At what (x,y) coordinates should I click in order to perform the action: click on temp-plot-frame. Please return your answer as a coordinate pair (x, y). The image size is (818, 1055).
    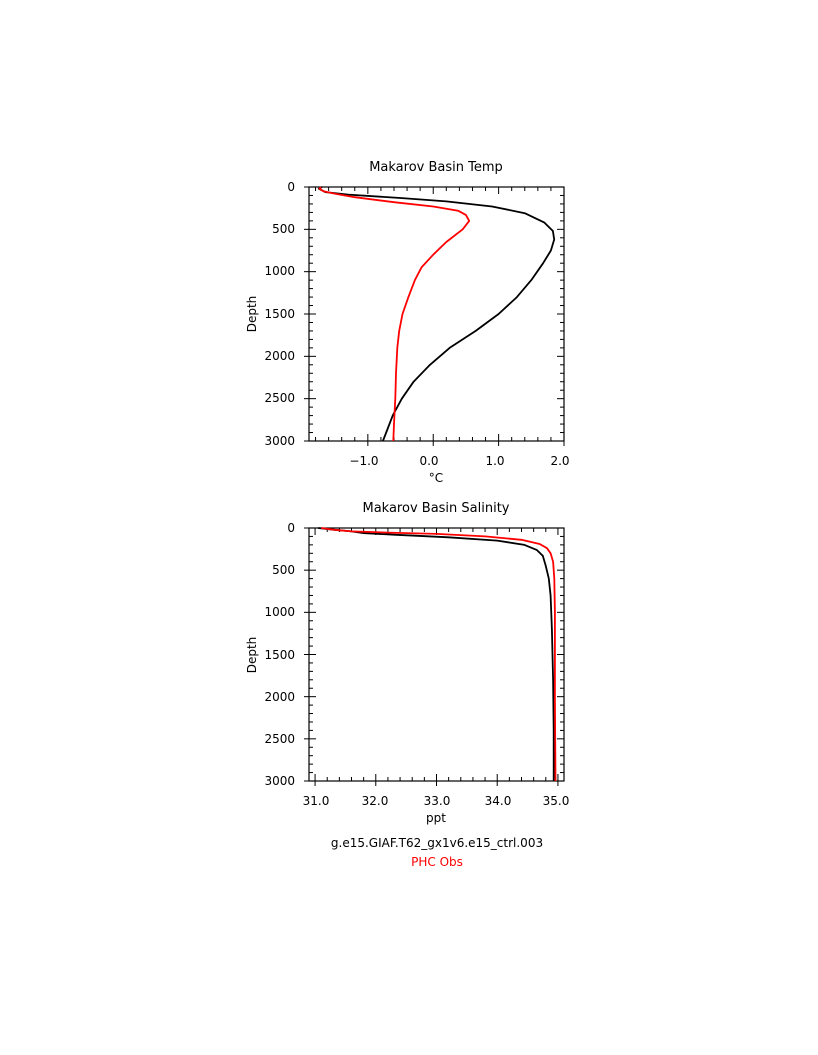
    Looking at the image, I should click on (436, 314).